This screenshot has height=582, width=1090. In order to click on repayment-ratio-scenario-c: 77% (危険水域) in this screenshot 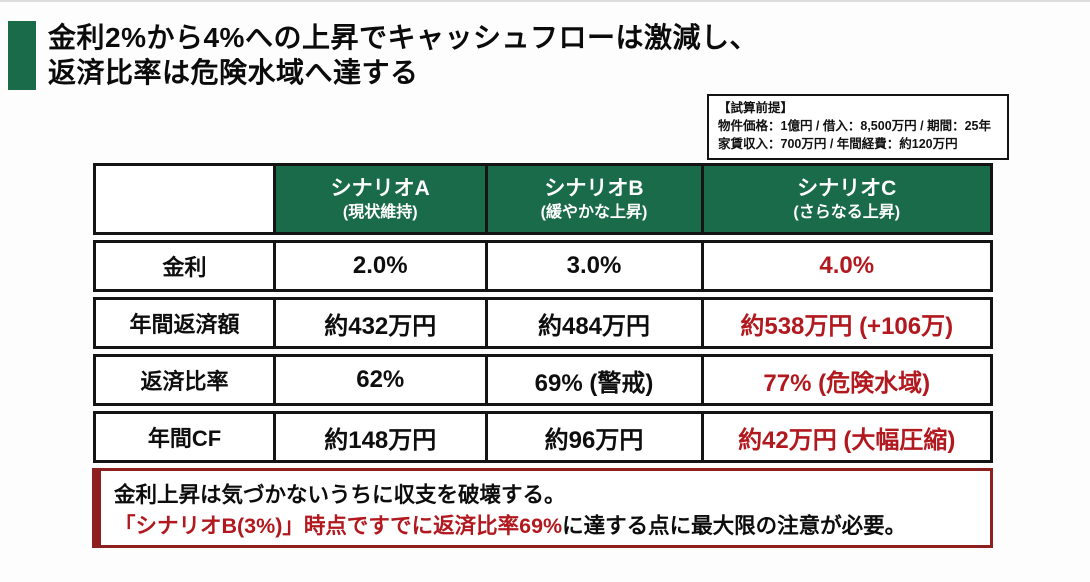, I will do `click(846, 380)`.